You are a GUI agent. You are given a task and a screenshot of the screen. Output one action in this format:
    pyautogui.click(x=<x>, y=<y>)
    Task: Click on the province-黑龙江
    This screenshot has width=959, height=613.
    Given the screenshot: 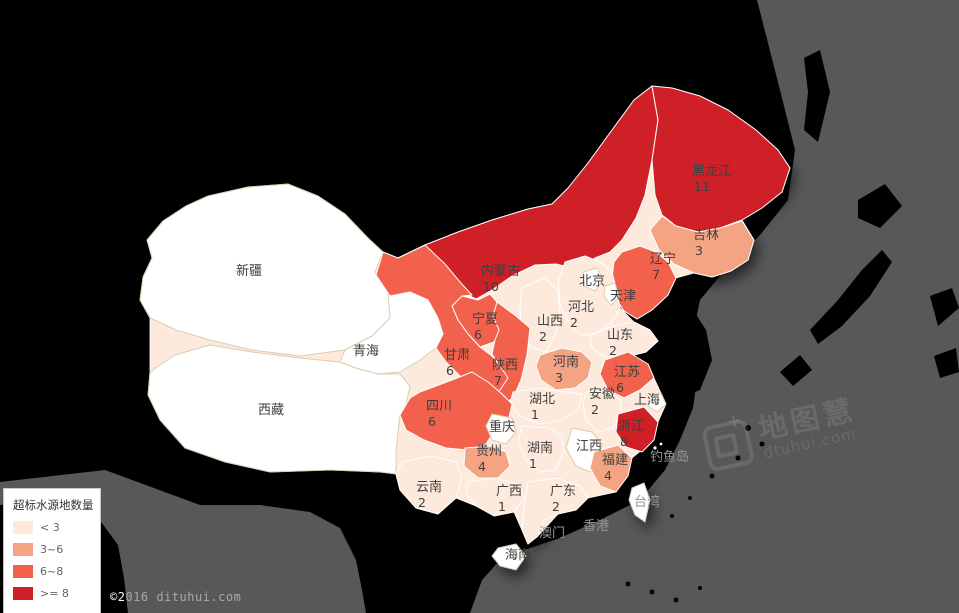 What is the action you would take?
    pyautogui.click(x=721, y=159)
    